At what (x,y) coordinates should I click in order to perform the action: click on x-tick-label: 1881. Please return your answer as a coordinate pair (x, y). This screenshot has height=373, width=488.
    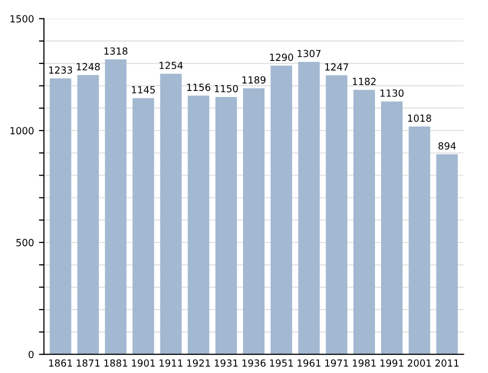
    Looking at the image, I should click on (116, 363).